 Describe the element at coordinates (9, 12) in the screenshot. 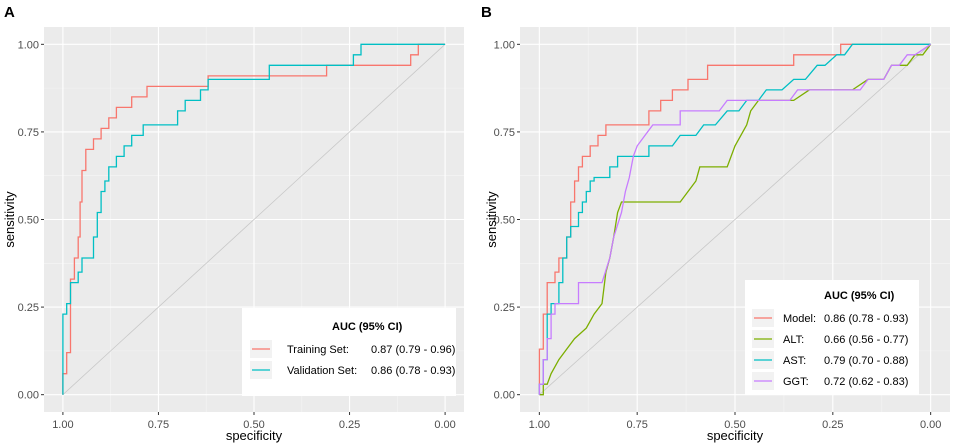

I see `panel-letter: A` at that location.